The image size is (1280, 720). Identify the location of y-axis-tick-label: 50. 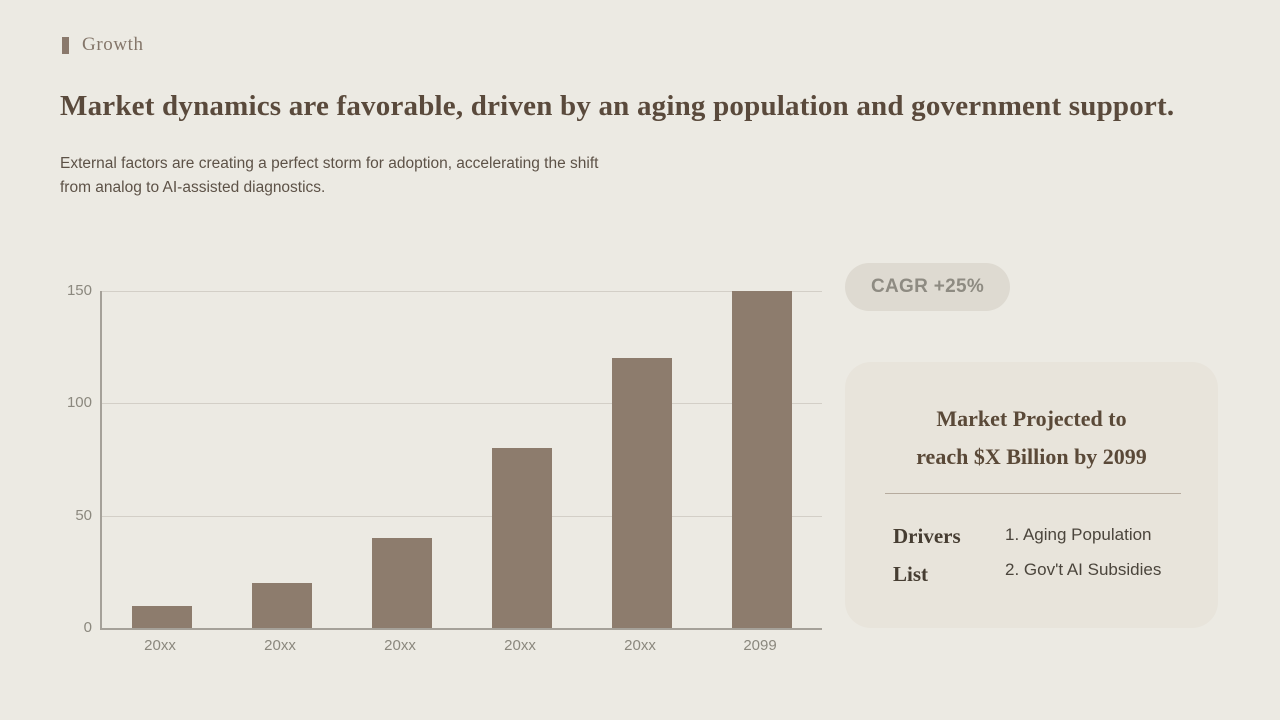
(83, 515).